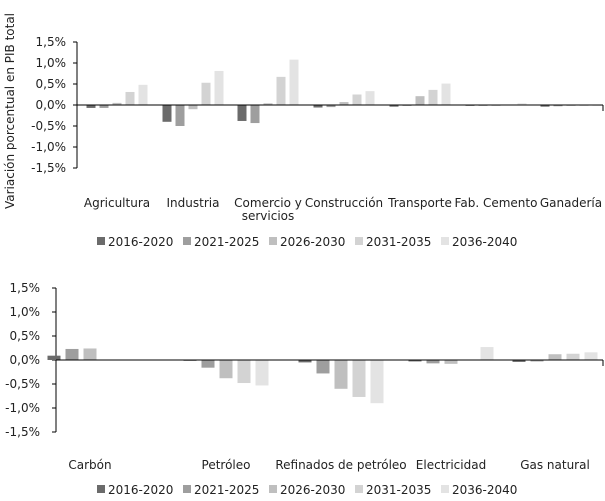  What do you see at coordinates (591, 356) in the screenshot?
I see `bar-gas-natural-2036-2040` at bounding box center [591, 356].